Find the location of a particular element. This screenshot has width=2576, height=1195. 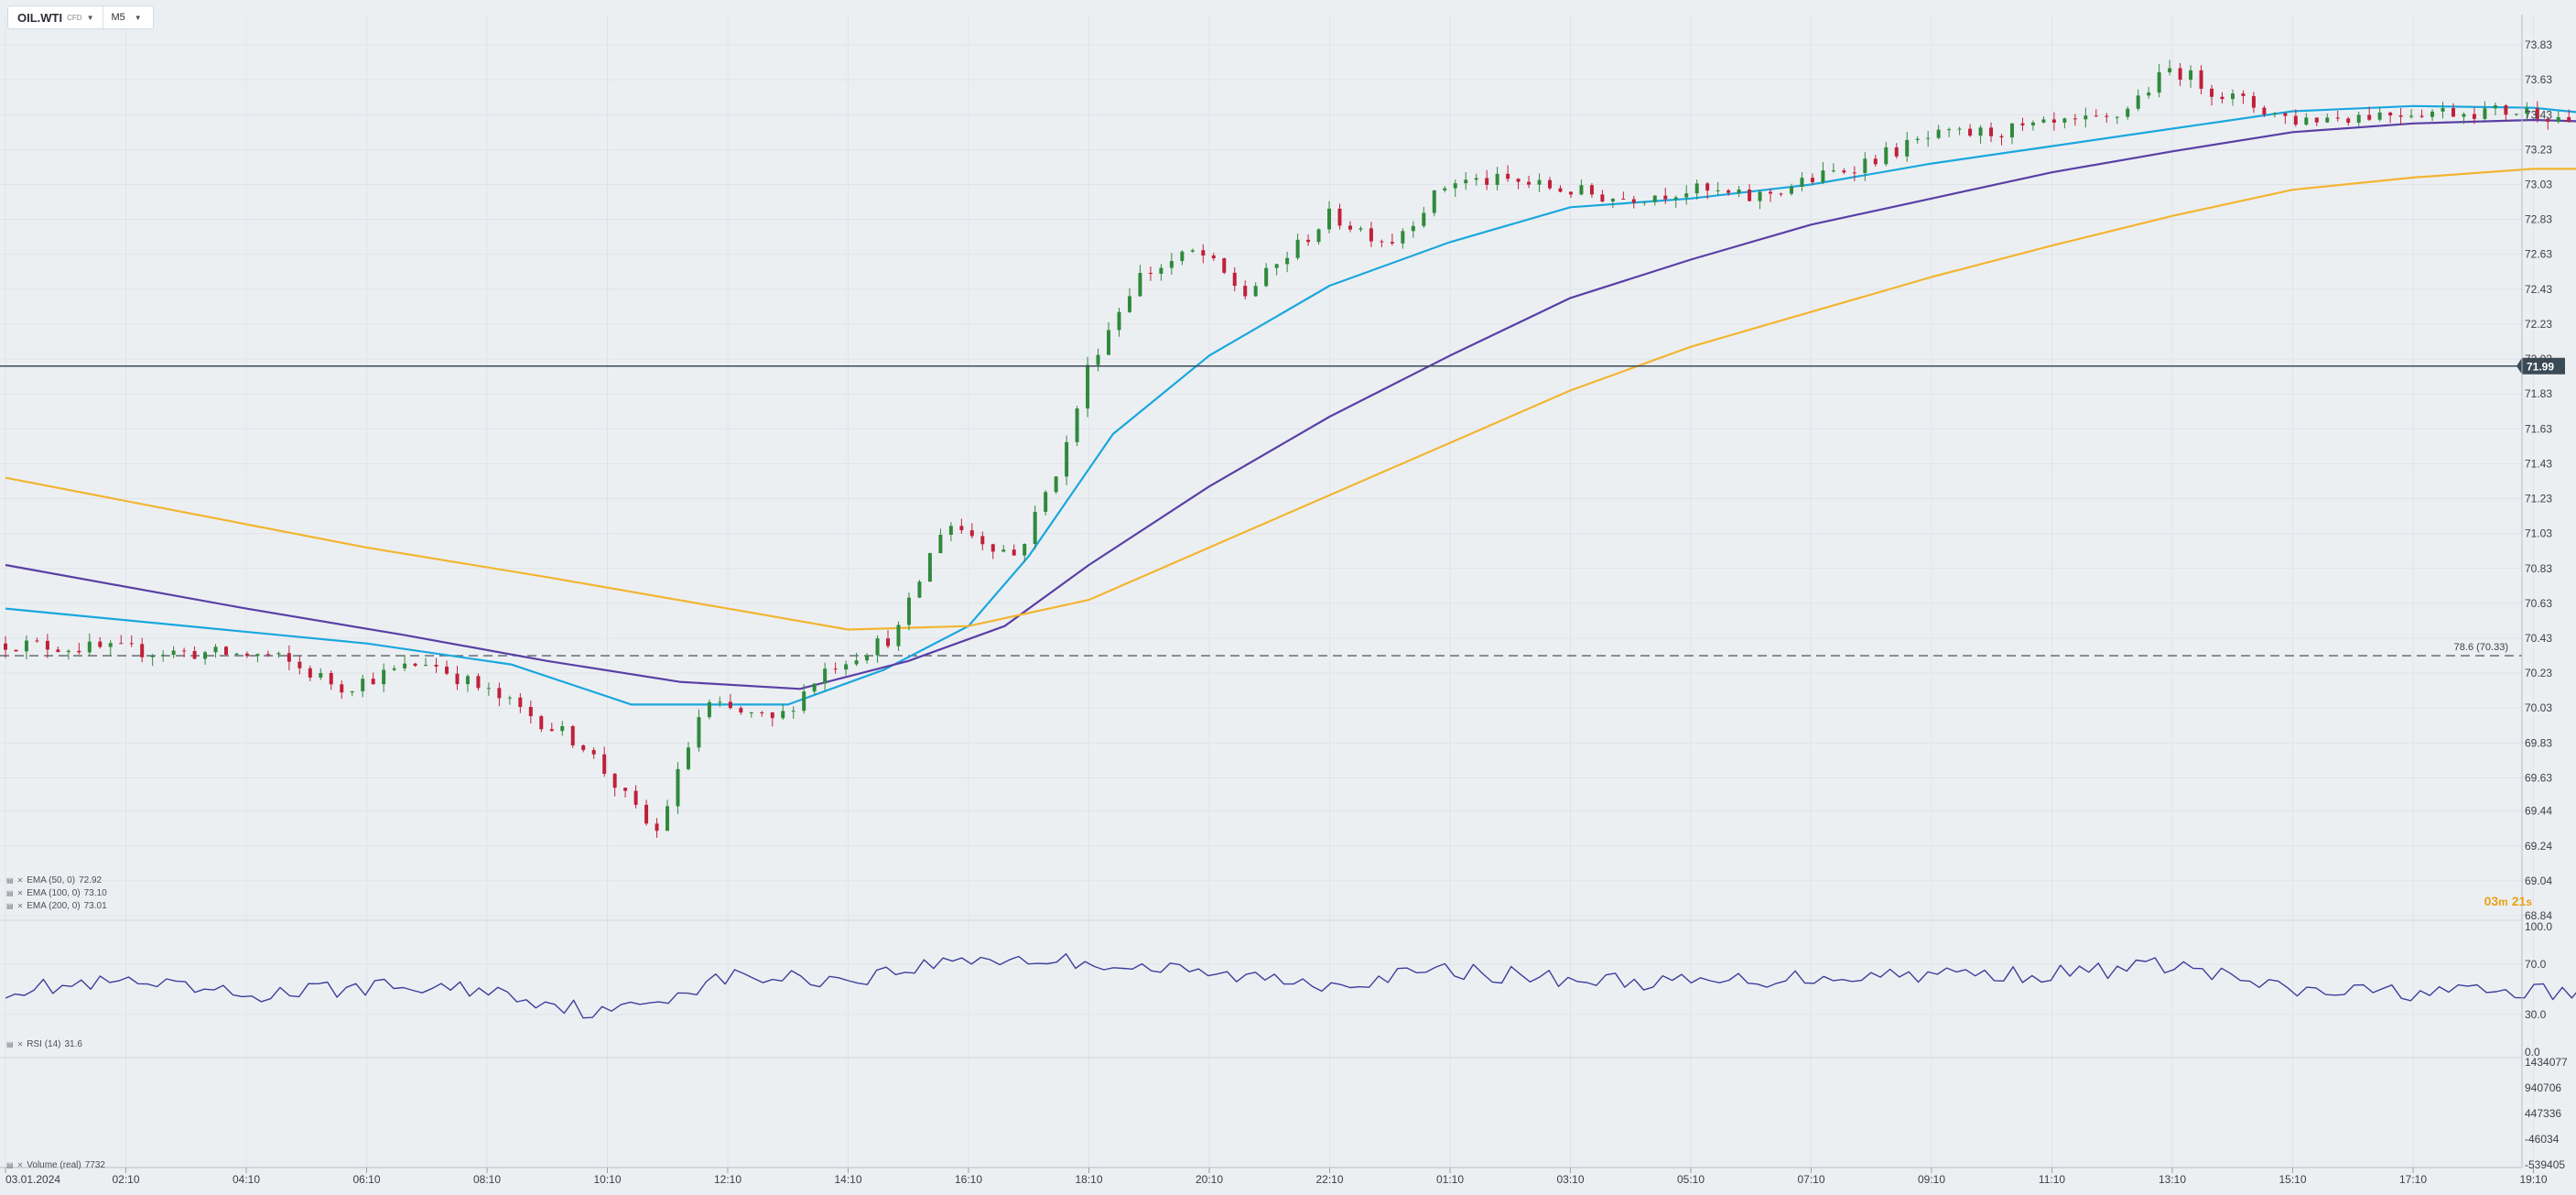

legend-ema100: ▤ ✕ EMA (100, 0) 73.10 is located at coordinates (57, 893).